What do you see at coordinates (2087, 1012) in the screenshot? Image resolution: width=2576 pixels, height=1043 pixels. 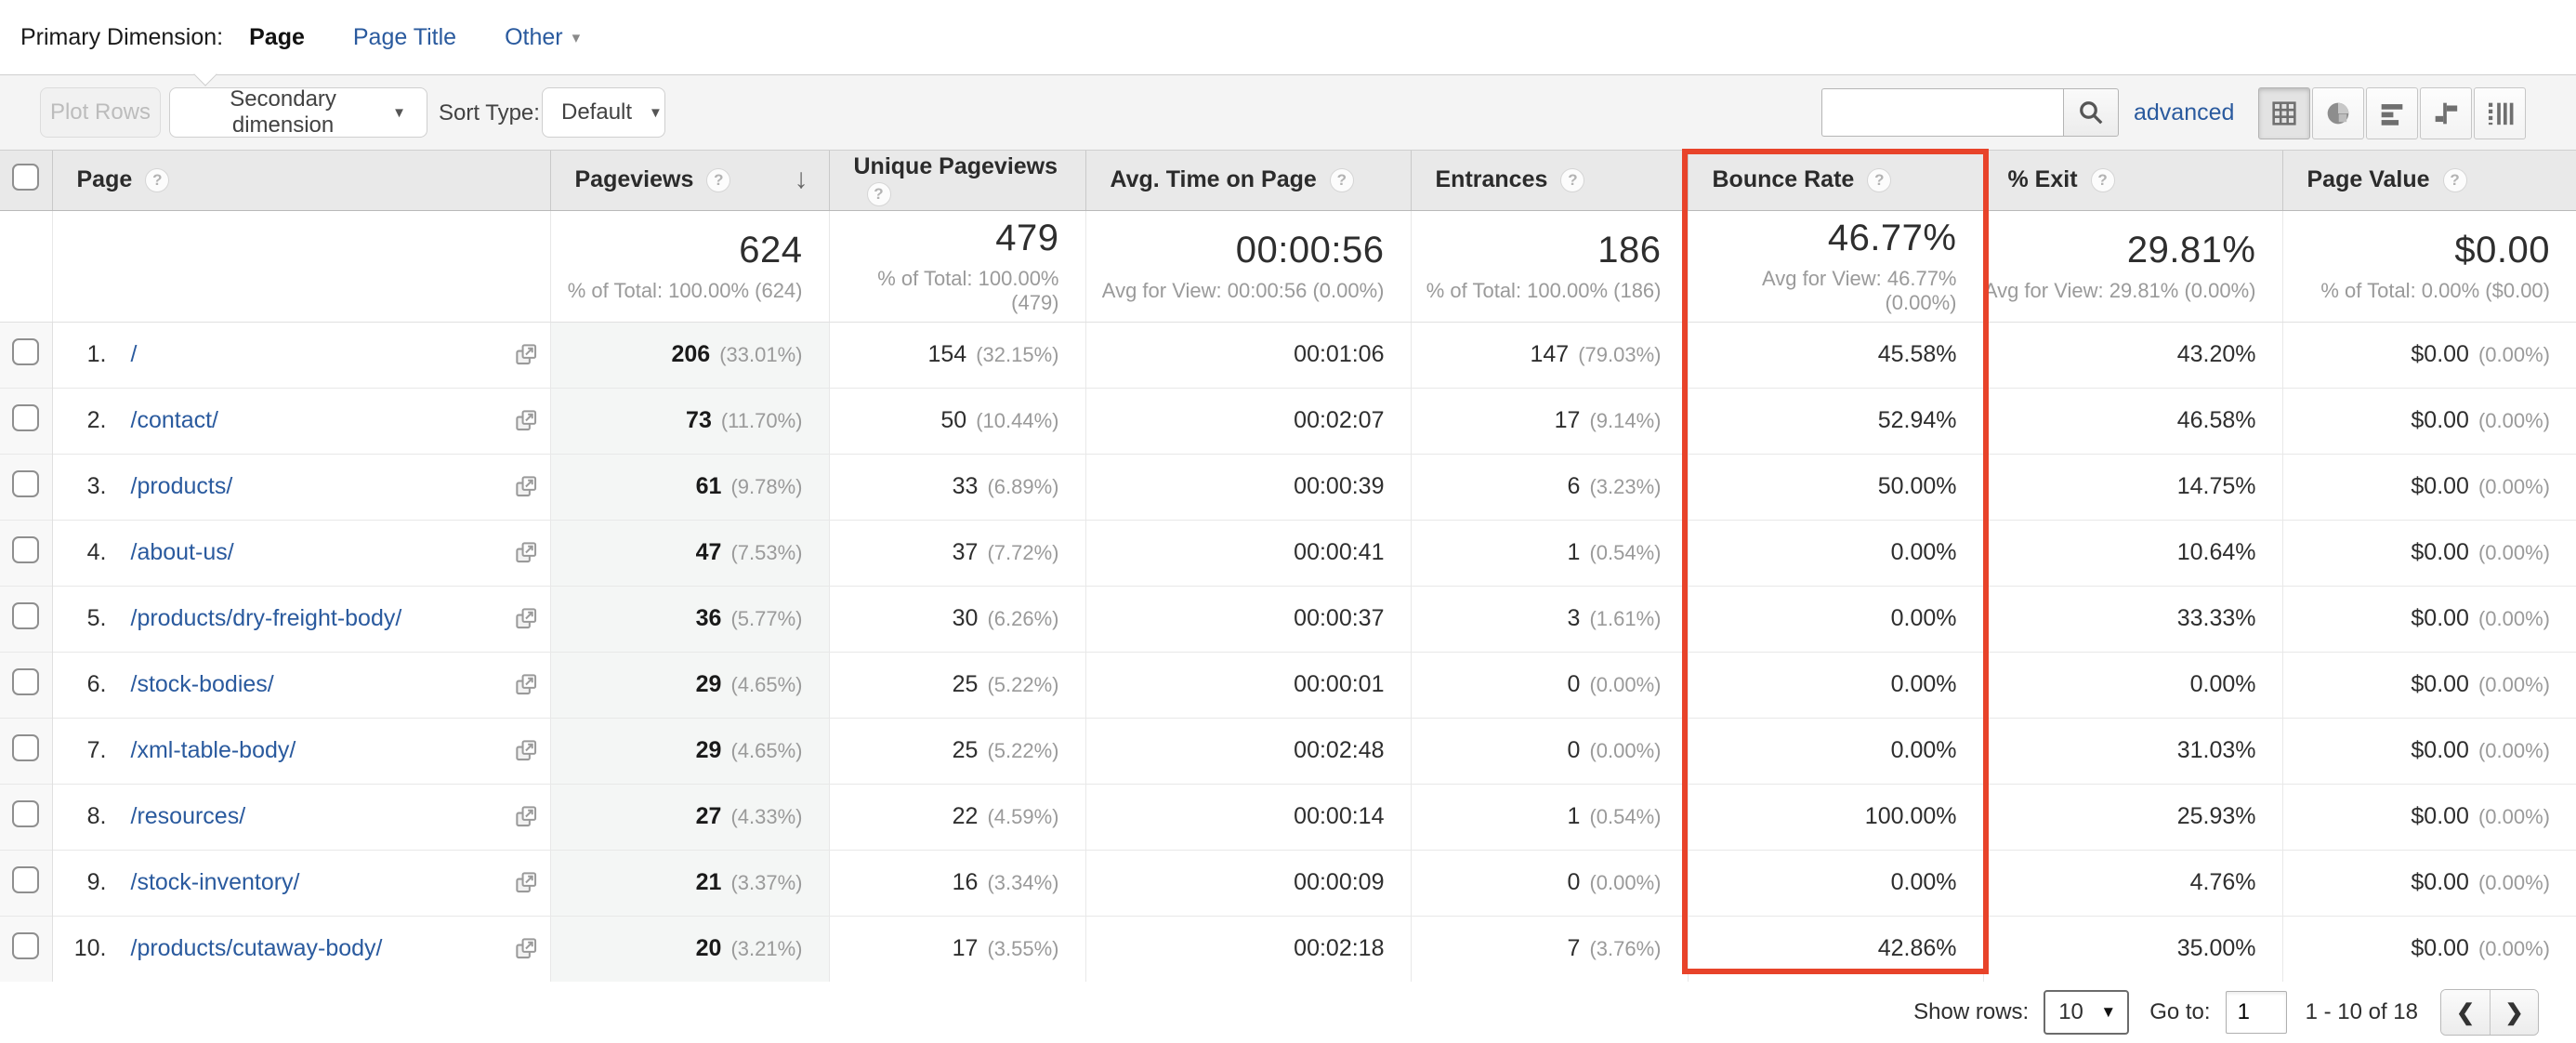 I see `show-rows-select: 10 ▼` at bounding box center [2087, 1012].